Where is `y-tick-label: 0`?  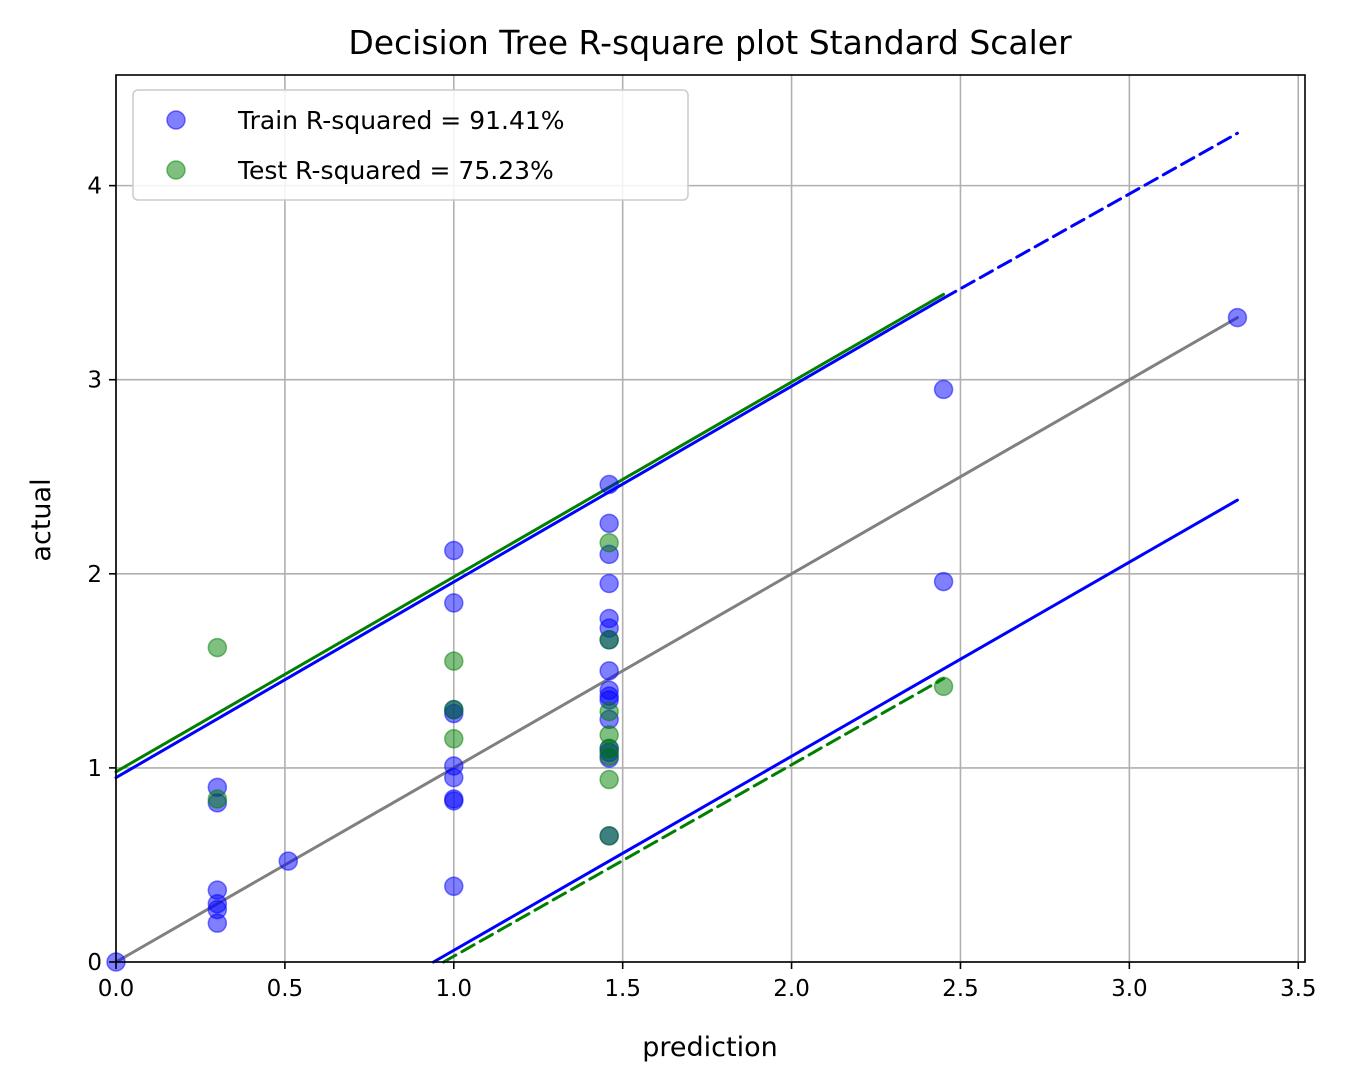 y-tick-label: 0 is located at coordinates (94, 963).